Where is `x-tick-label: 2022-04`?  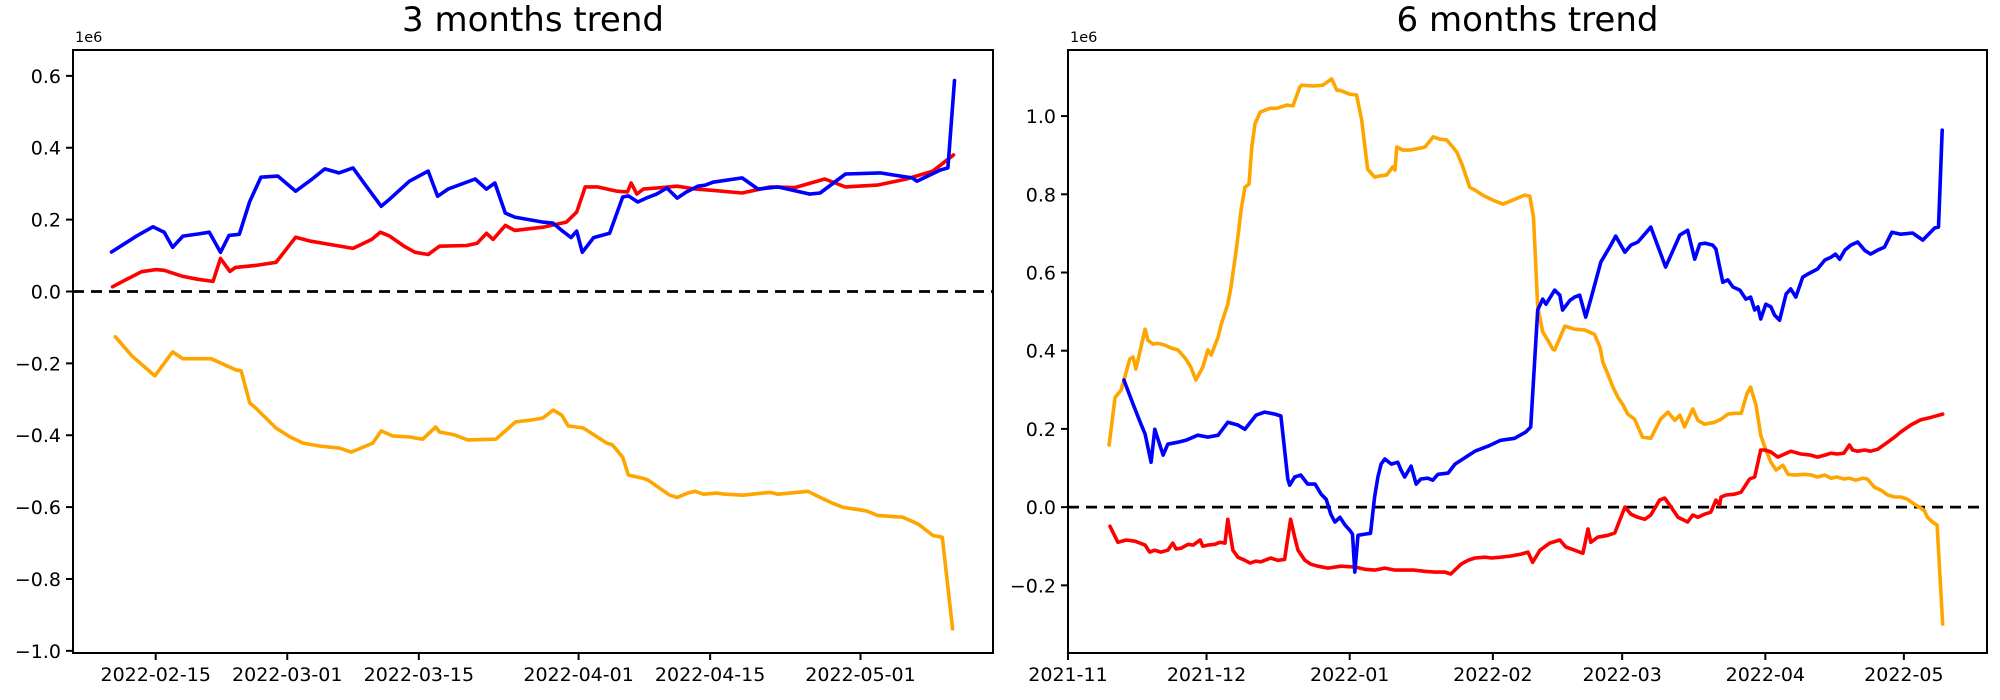 x-tick-label: 2022-04 is located at coordinates (1765, 675).